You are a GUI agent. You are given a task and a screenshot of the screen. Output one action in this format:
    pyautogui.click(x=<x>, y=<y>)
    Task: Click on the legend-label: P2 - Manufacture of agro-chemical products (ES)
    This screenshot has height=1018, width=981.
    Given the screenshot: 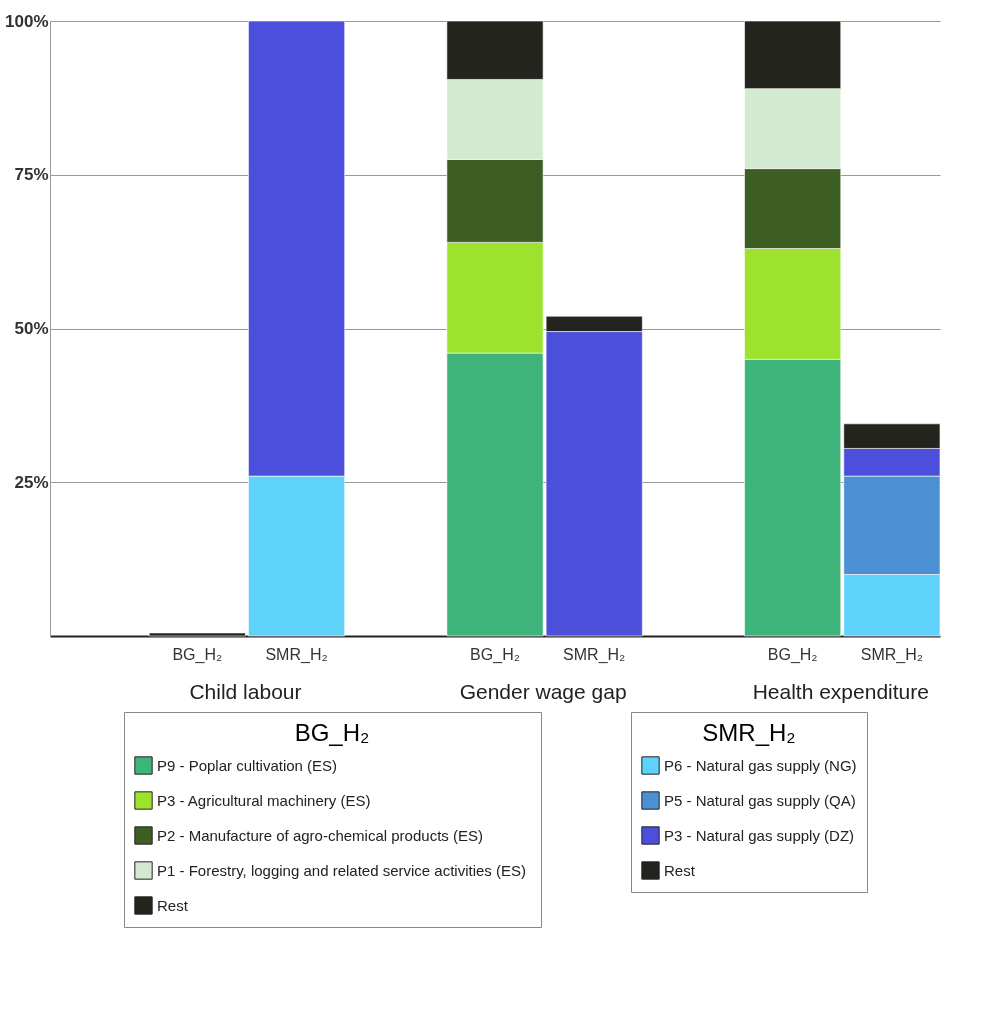 What is the action you would take?
    pyautogui.click(x=320, y=835)
    